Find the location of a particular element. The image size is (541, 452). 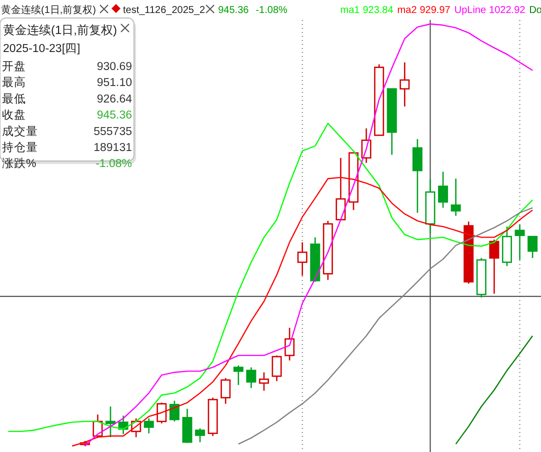

text: 1022.92 is located at coordinates (507, 10).